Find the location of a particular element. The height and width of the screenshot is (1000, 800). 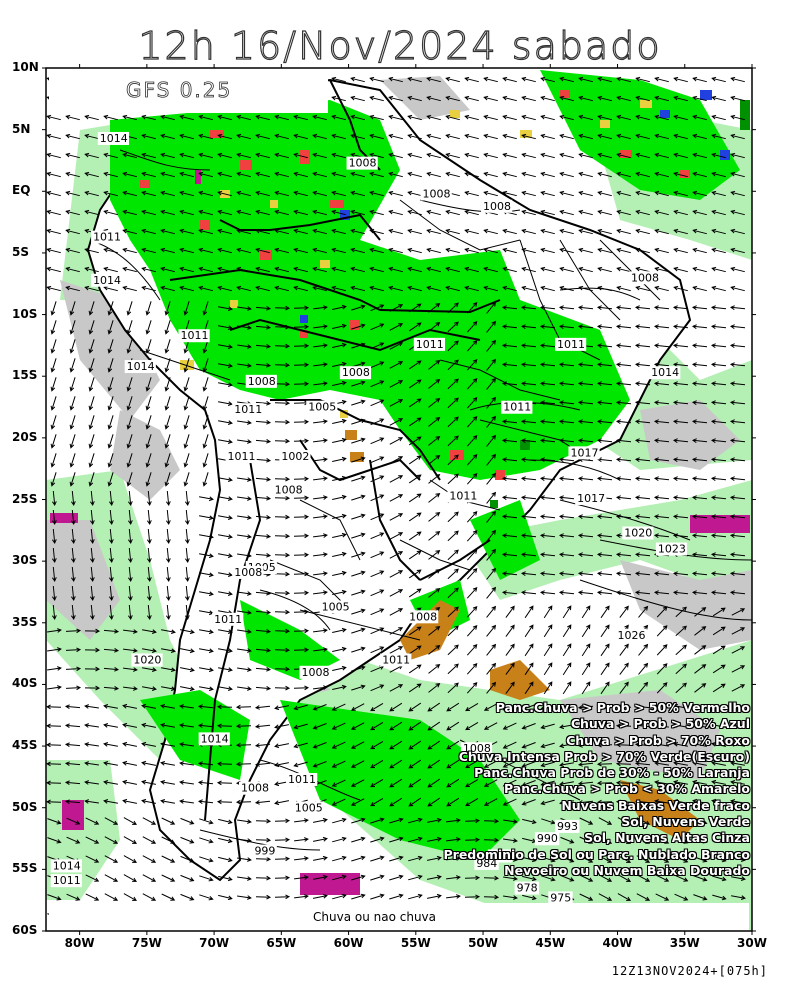

isobar-label: 1020 is located at coordinates (147, 659).